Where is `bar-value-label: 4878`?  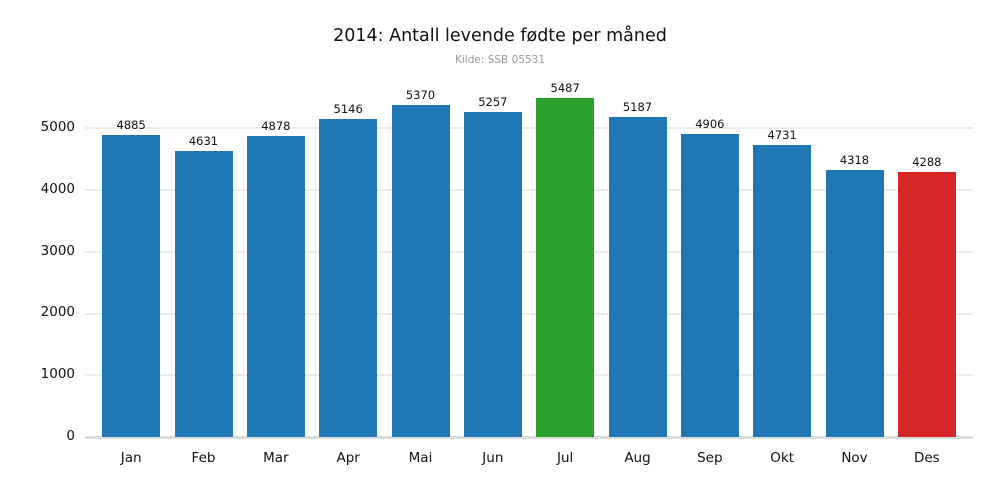
bar-value-label: 4878 is located at coordinates (276, 125).